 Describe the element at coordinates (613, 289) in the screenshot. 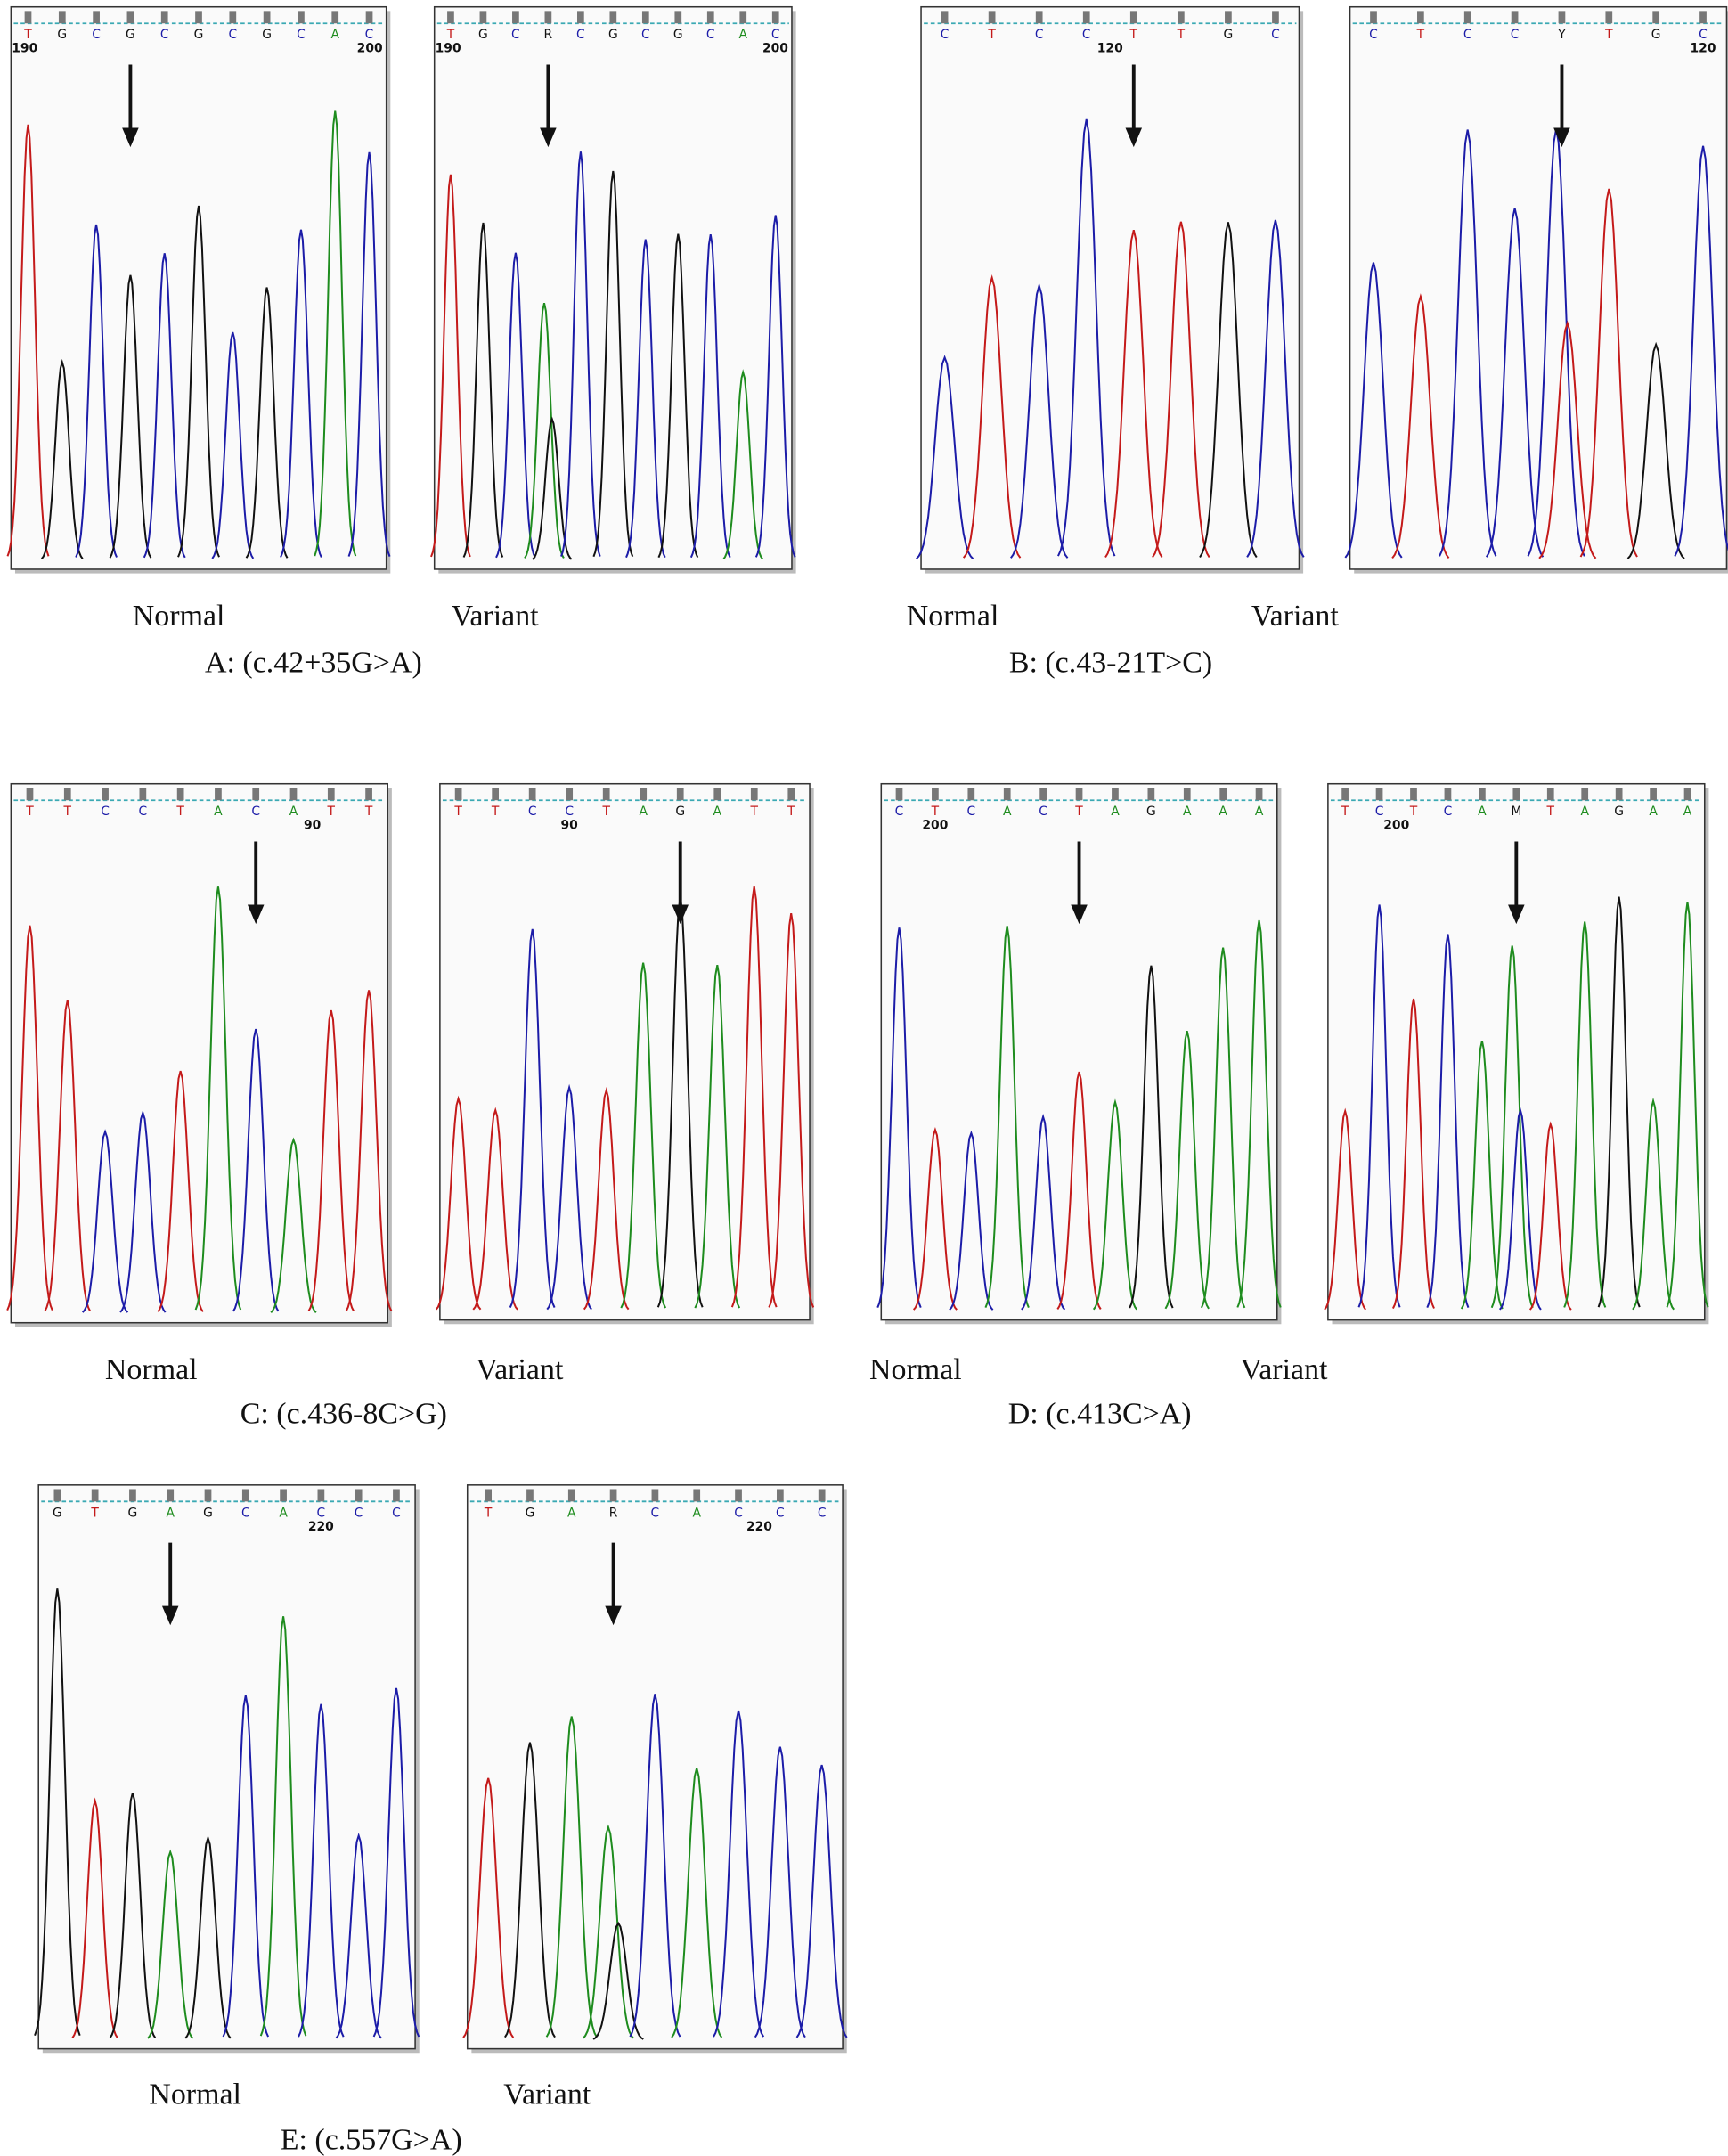

I see `chromatogram: T G C R C G C G C A C 190 200` at that location.